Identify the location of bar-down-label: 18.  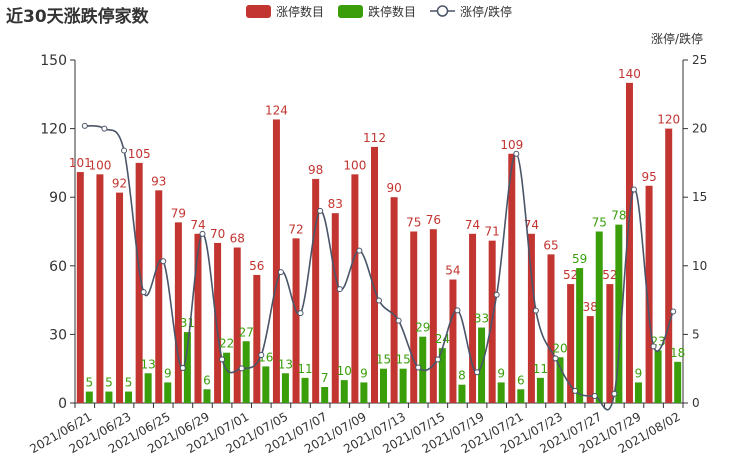
(677, 353).